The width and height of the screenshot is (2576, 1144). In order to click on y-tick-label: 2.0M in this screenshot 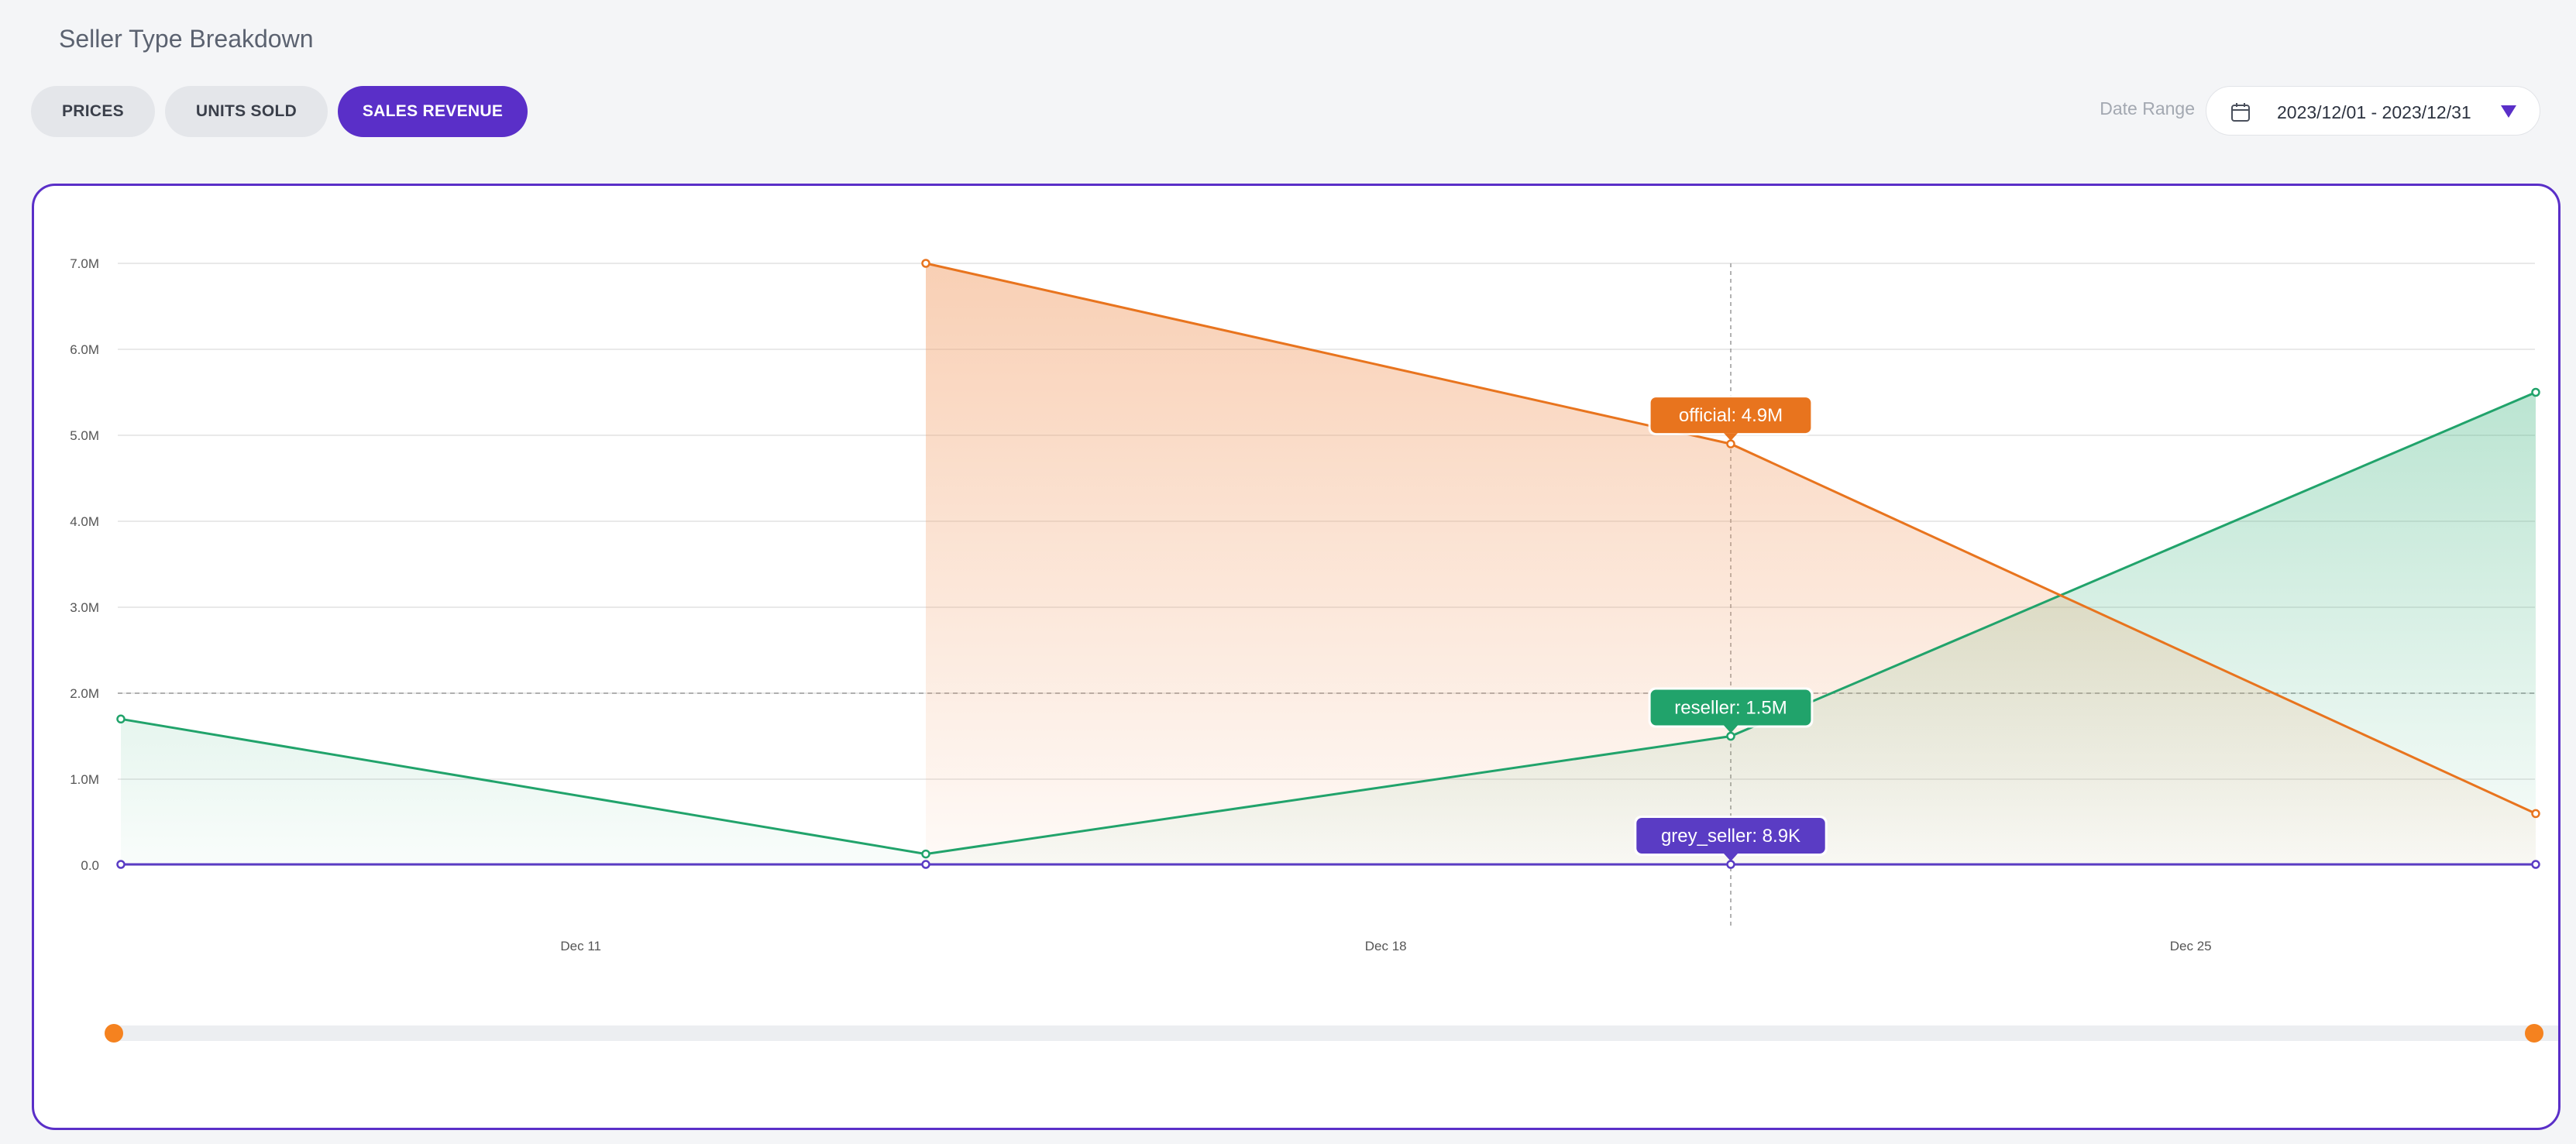, I will do `click(84, 693)`.